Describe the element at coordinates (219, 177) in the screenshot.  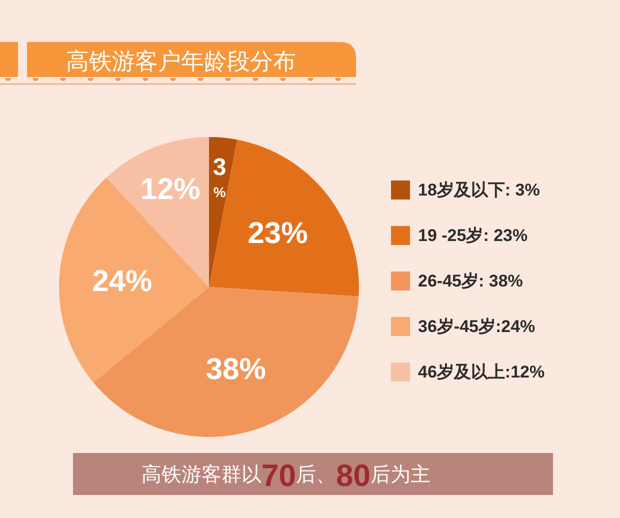
I see `data-label: 3%` at that location.